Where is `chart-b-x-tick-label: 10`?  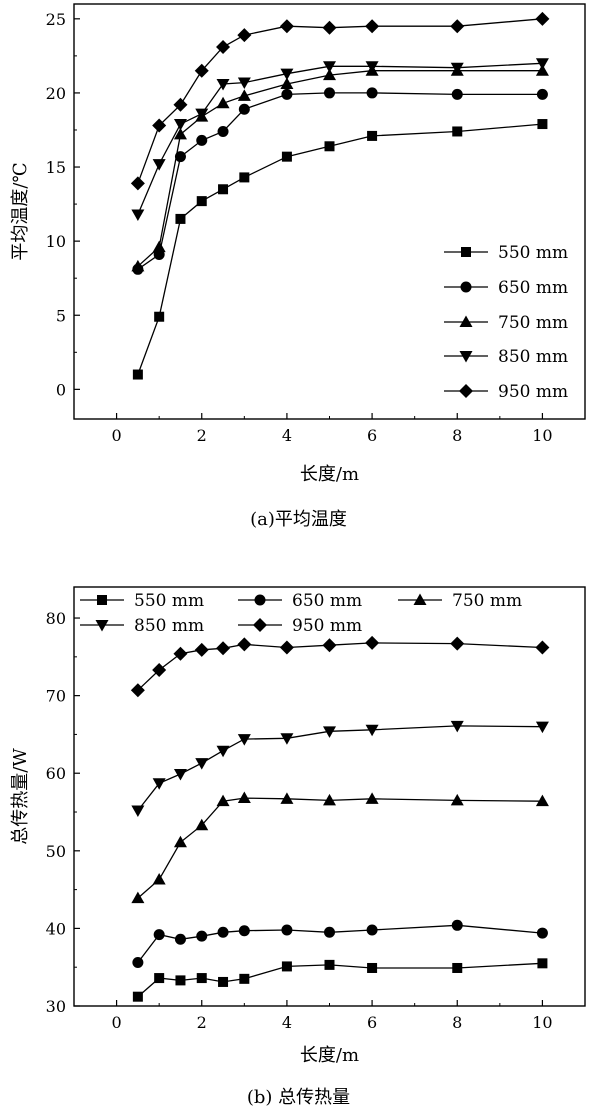 chart-b-x-tick-label: 10 is located at coordinates (542, 1022).